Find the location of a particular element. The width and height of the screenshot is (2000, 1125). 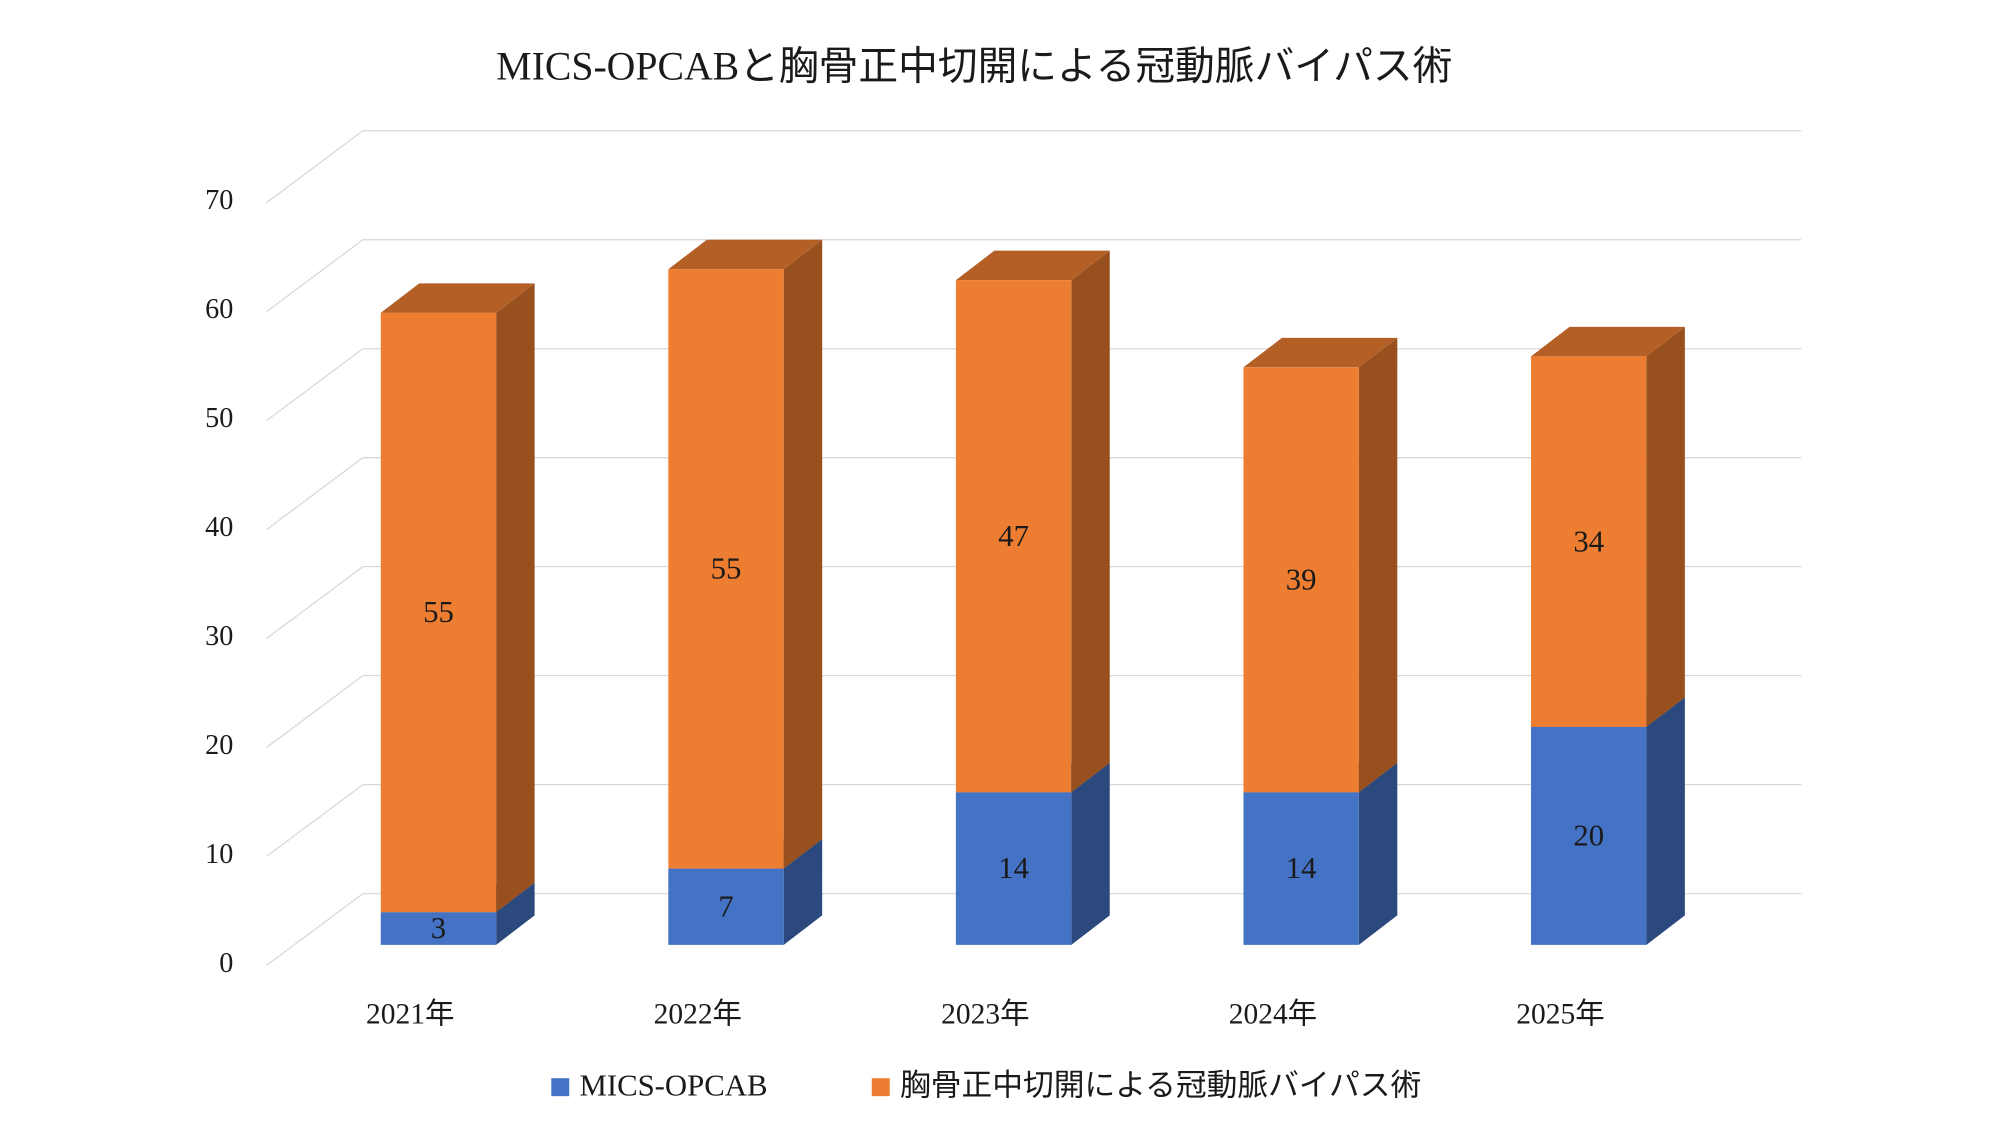

y-tick-label: 0 is located at coordinates (226, 963).